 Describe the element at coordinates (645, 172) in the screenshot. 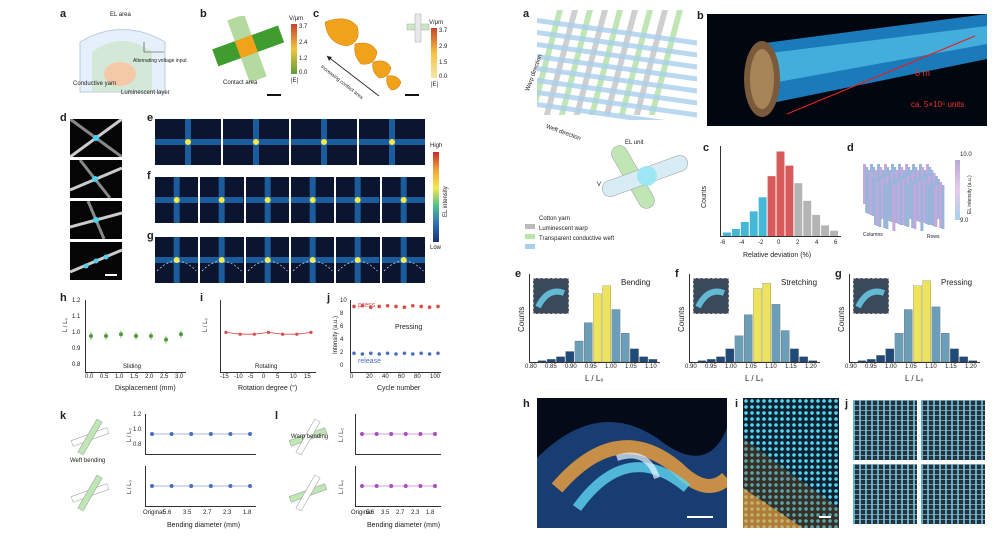

I see `el-unit-closeup` at that location.